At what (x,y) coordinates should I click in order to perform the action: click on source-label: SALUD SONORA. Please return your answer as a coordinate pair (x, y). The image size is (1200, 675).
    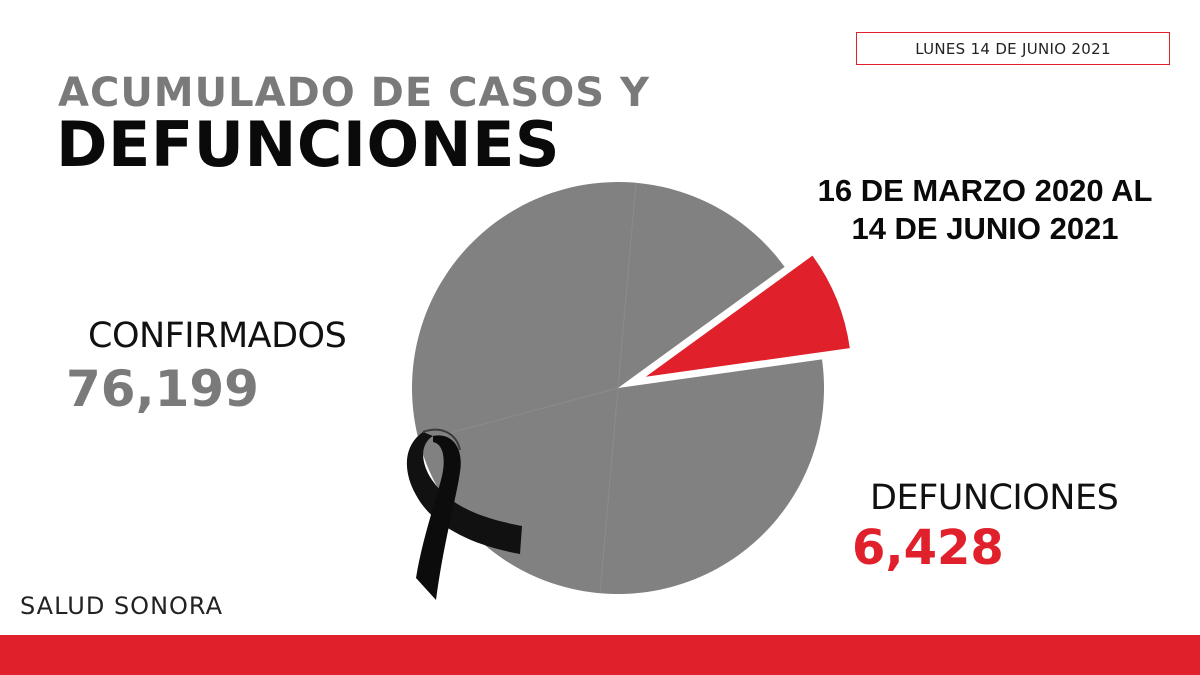
    Looking at the image, I should click on (122, 606).